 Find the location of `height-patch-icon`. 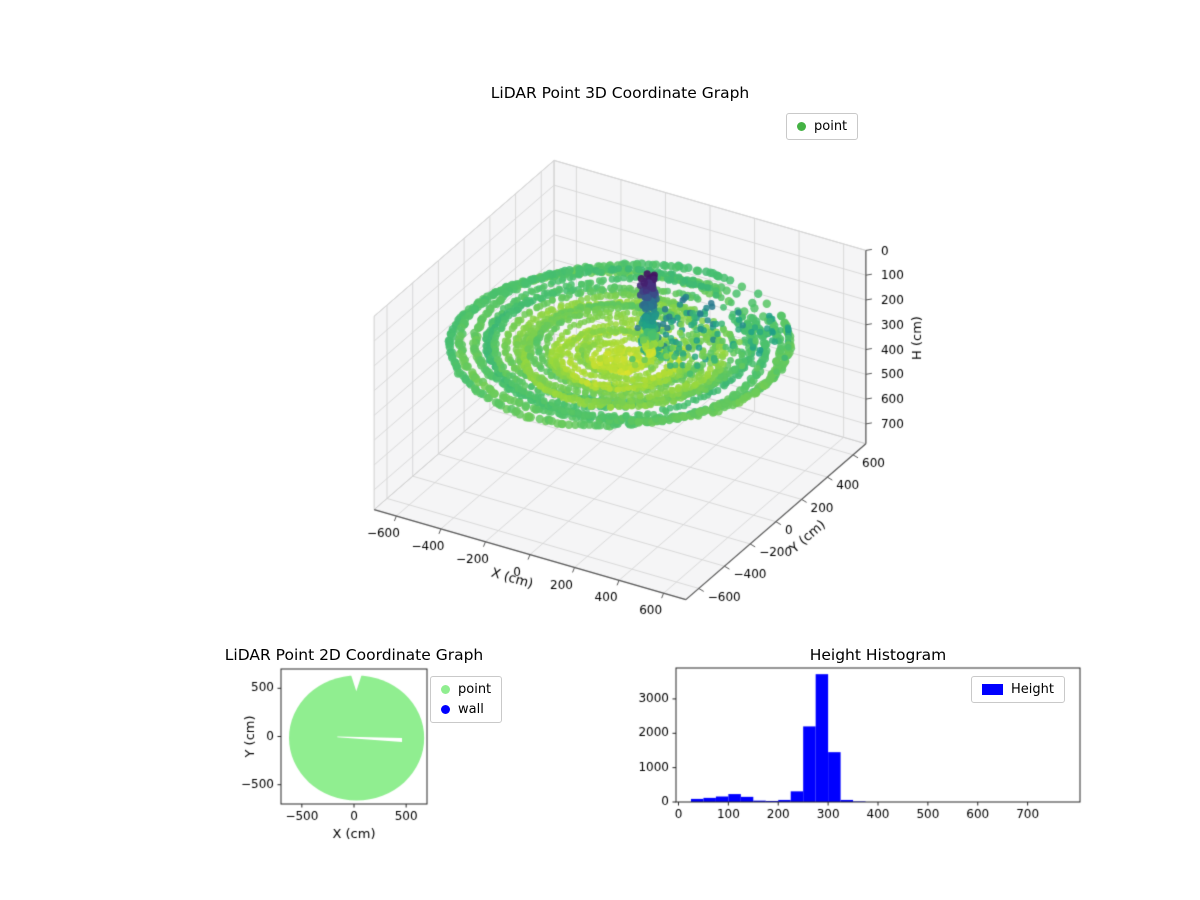

height-patch-icon is located at coordinates (992, 689).